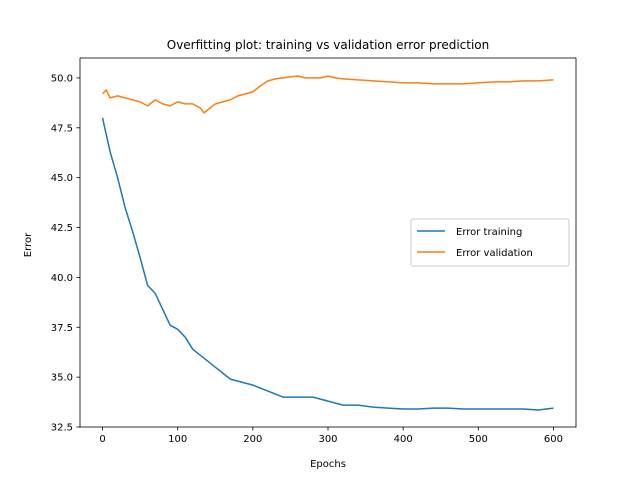  I want to click on x-axis: 0 100 200 300 400 500 600, so click(331, 436).